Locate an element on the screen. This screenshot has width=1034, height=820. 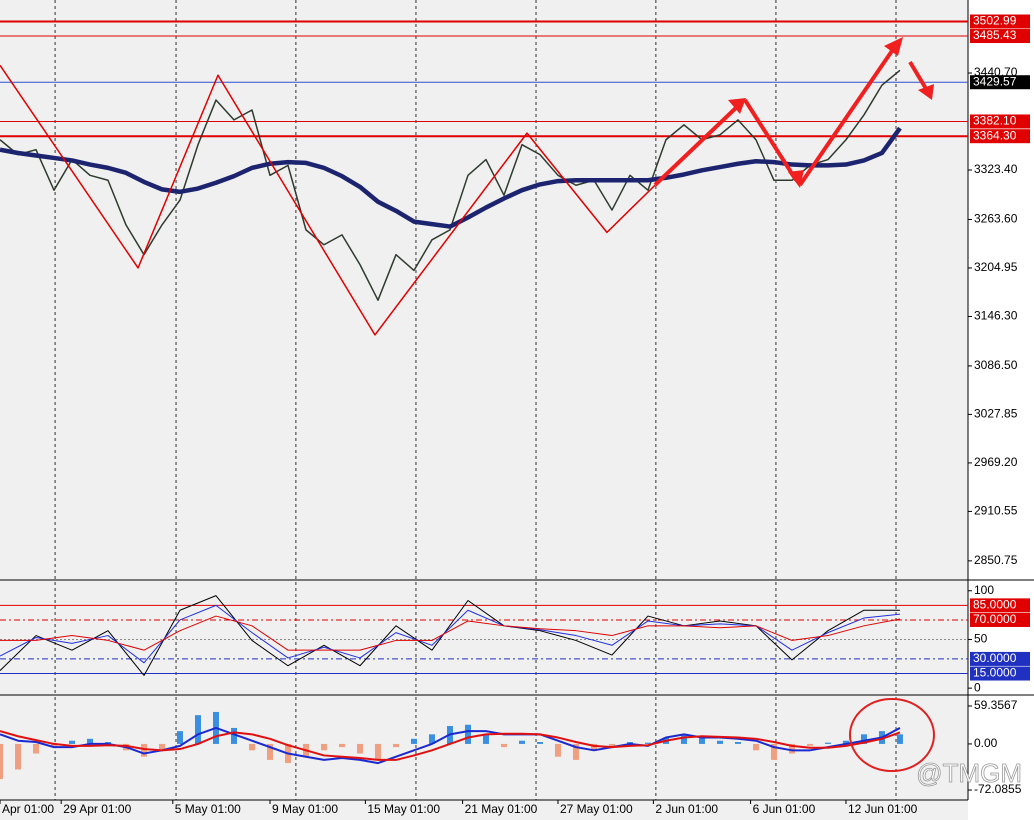
arrows is located at coordinates (793, 112).